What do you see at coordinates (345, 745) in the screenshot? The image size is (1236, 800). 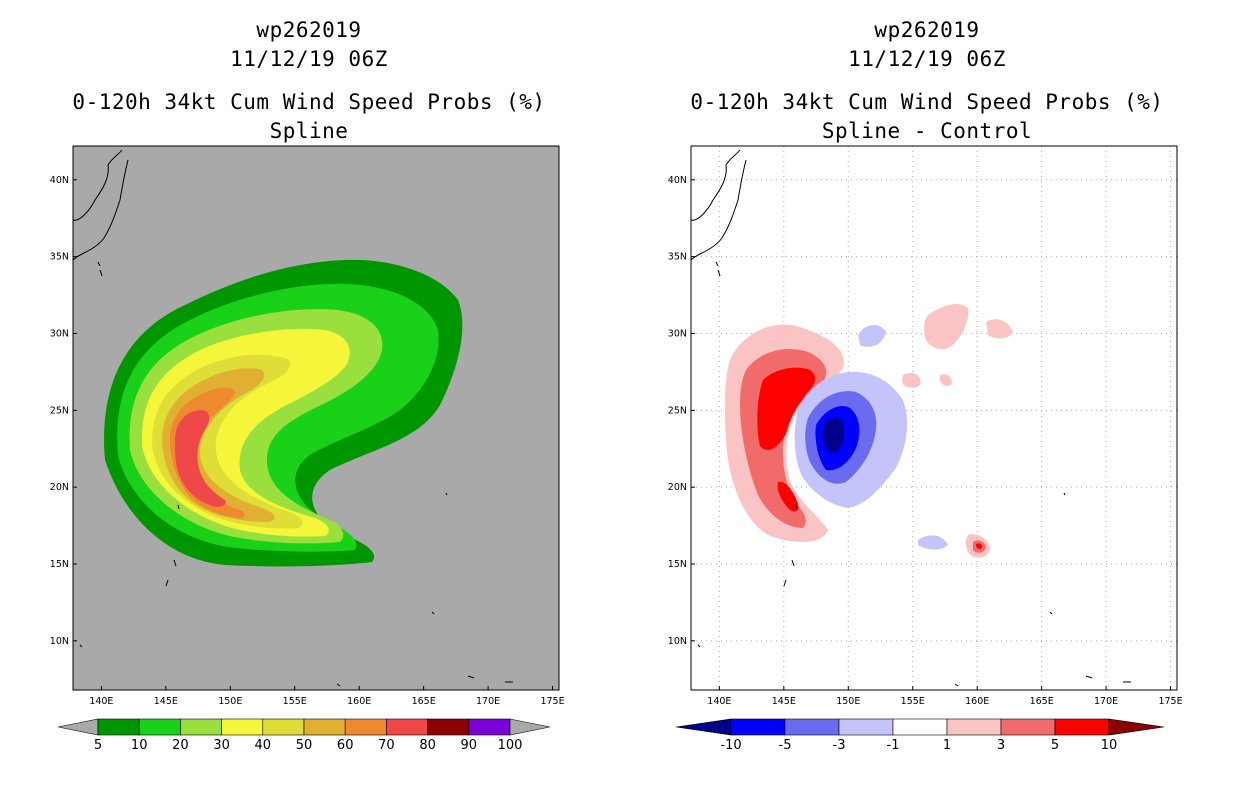 I see `colorbar-label: 60` at bounding box center [345, 745].